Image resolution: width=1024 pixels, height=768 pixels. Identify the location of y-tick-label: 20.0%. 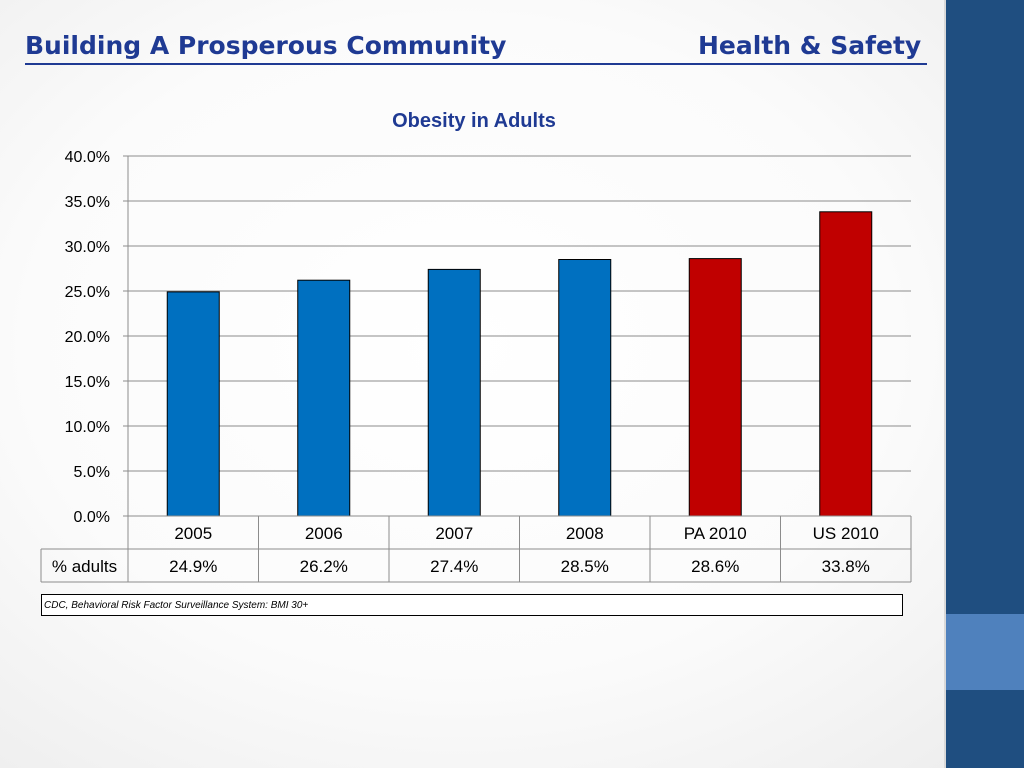
(87, 337).